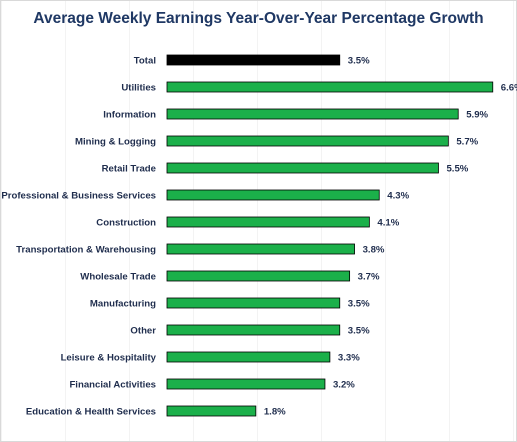 The image size is (517, 442). Describe the element at coordinates (477, 115) in the screenshot. I see `value-label: 5.9%` at that location.